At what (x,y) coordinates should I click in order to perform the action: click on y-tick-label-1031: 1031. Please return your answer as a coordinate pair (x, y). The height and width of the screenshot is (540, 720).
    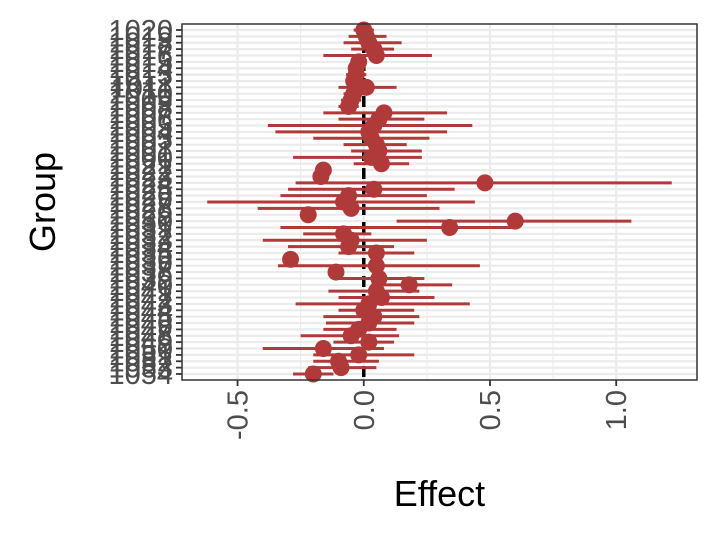
    Looking at the image, I should click on (140, 228).